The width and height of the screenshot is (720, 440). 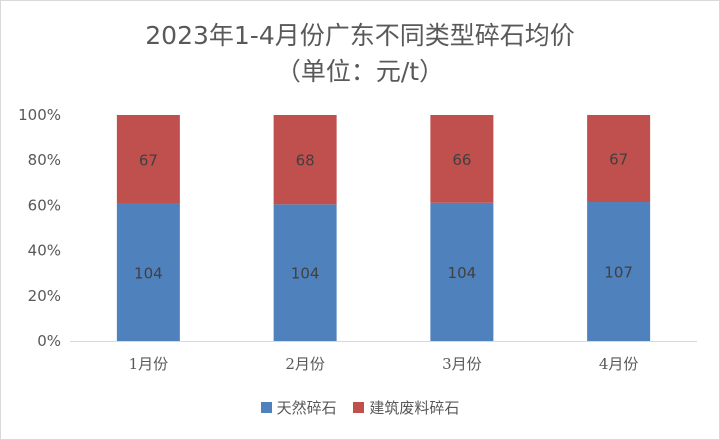 I want to click on chart-subtitle: （单位：元/t）, so click(x=360, y=71).